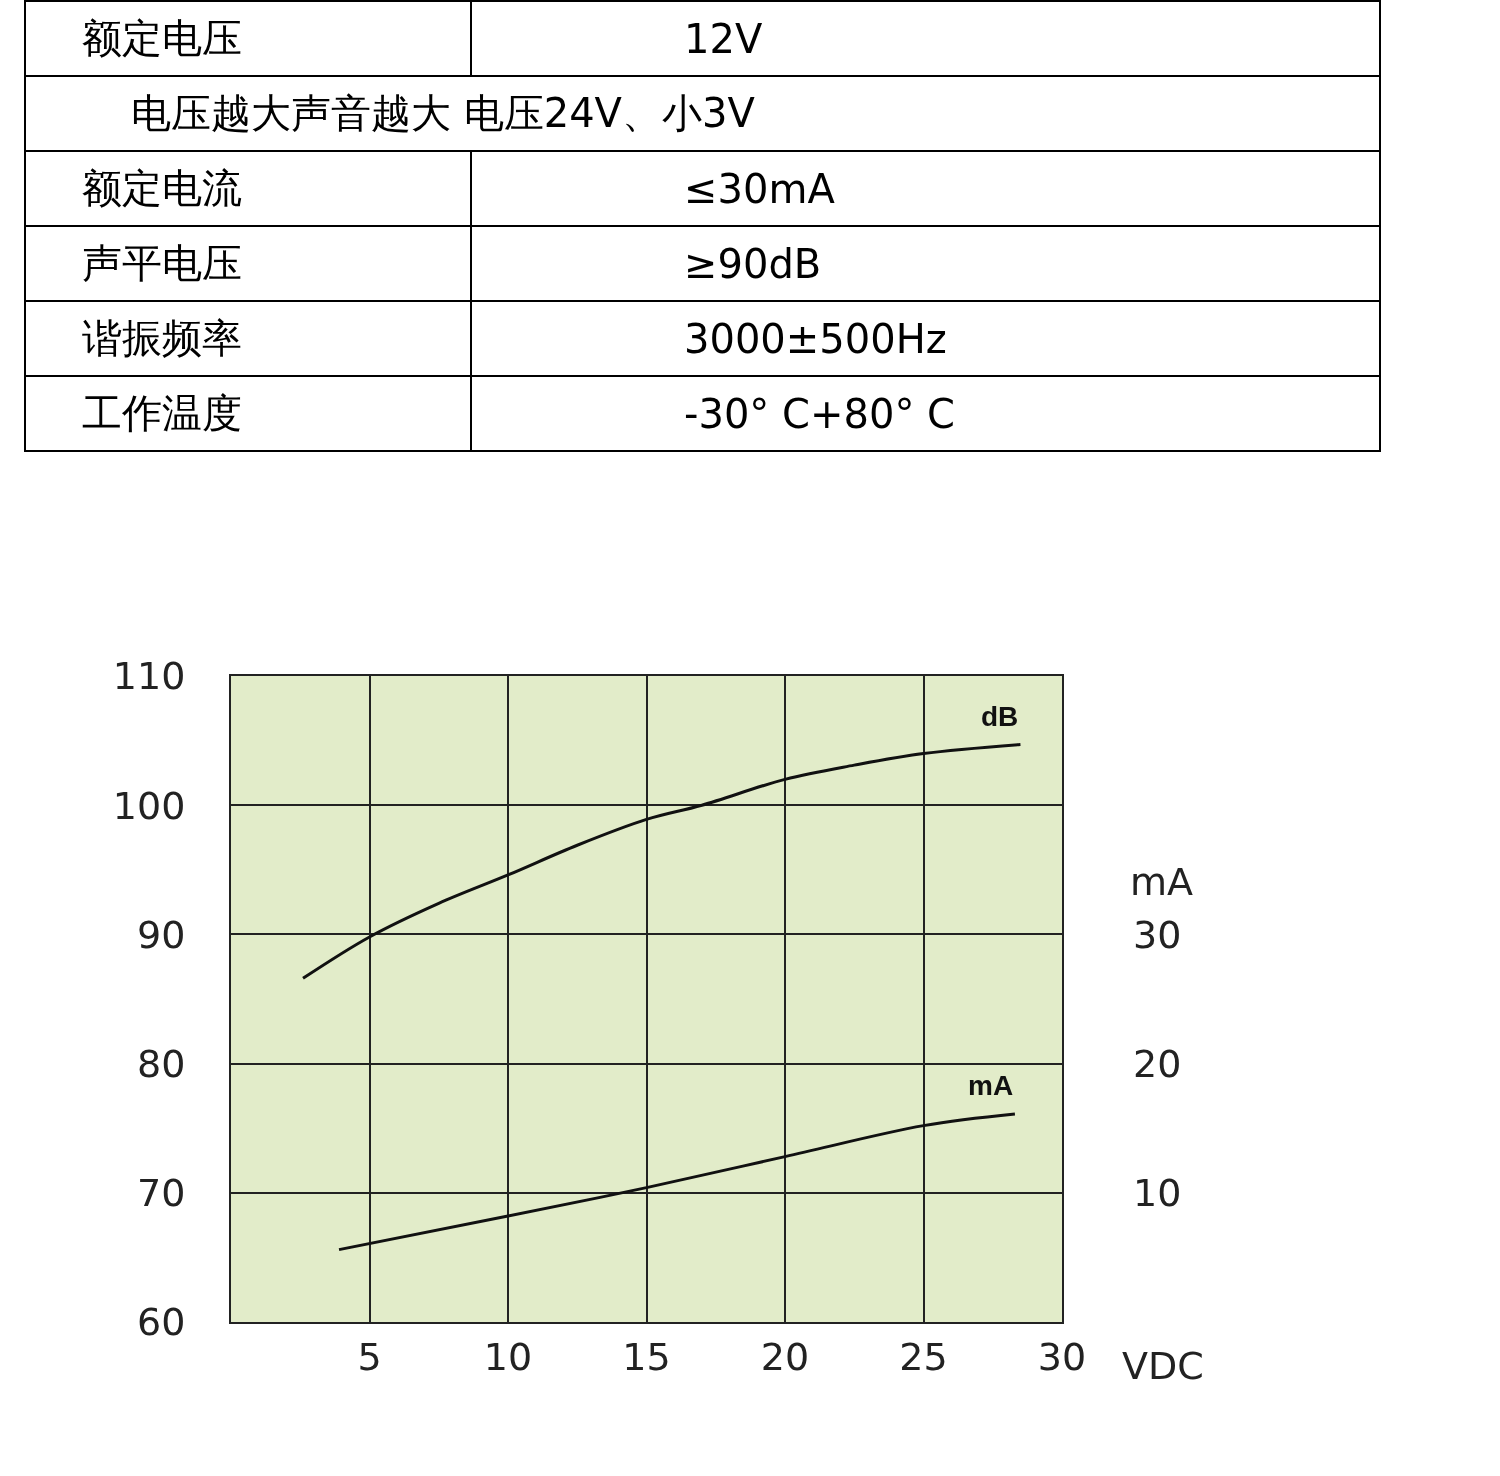 The image size is (1500, 1476). What do you see at coordinates (991, 1085) in the screenshot?
I see `series-label: mA` at bounding box center [991, 1085].